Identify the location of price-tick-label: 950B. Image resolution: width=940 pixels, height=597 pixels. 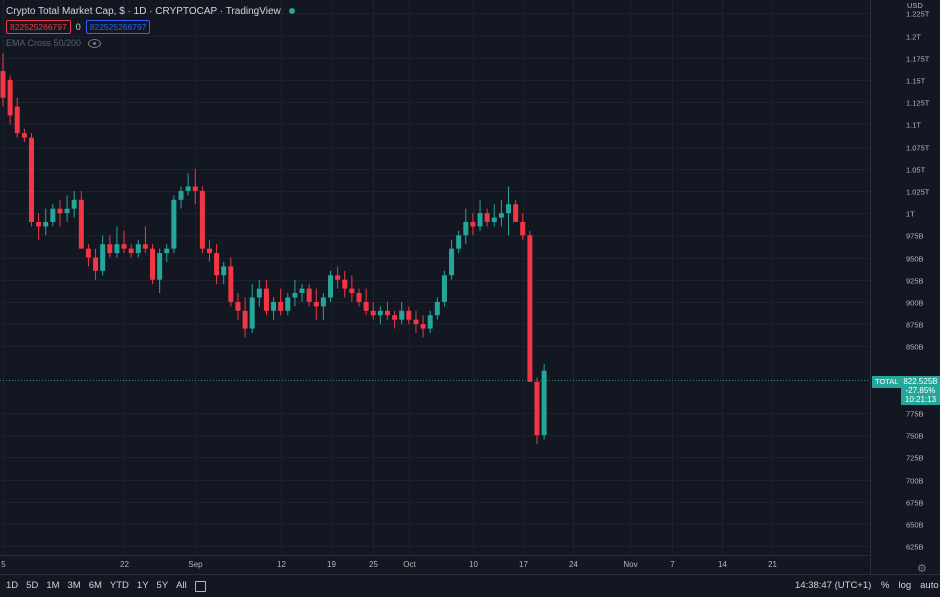
(915, 259).